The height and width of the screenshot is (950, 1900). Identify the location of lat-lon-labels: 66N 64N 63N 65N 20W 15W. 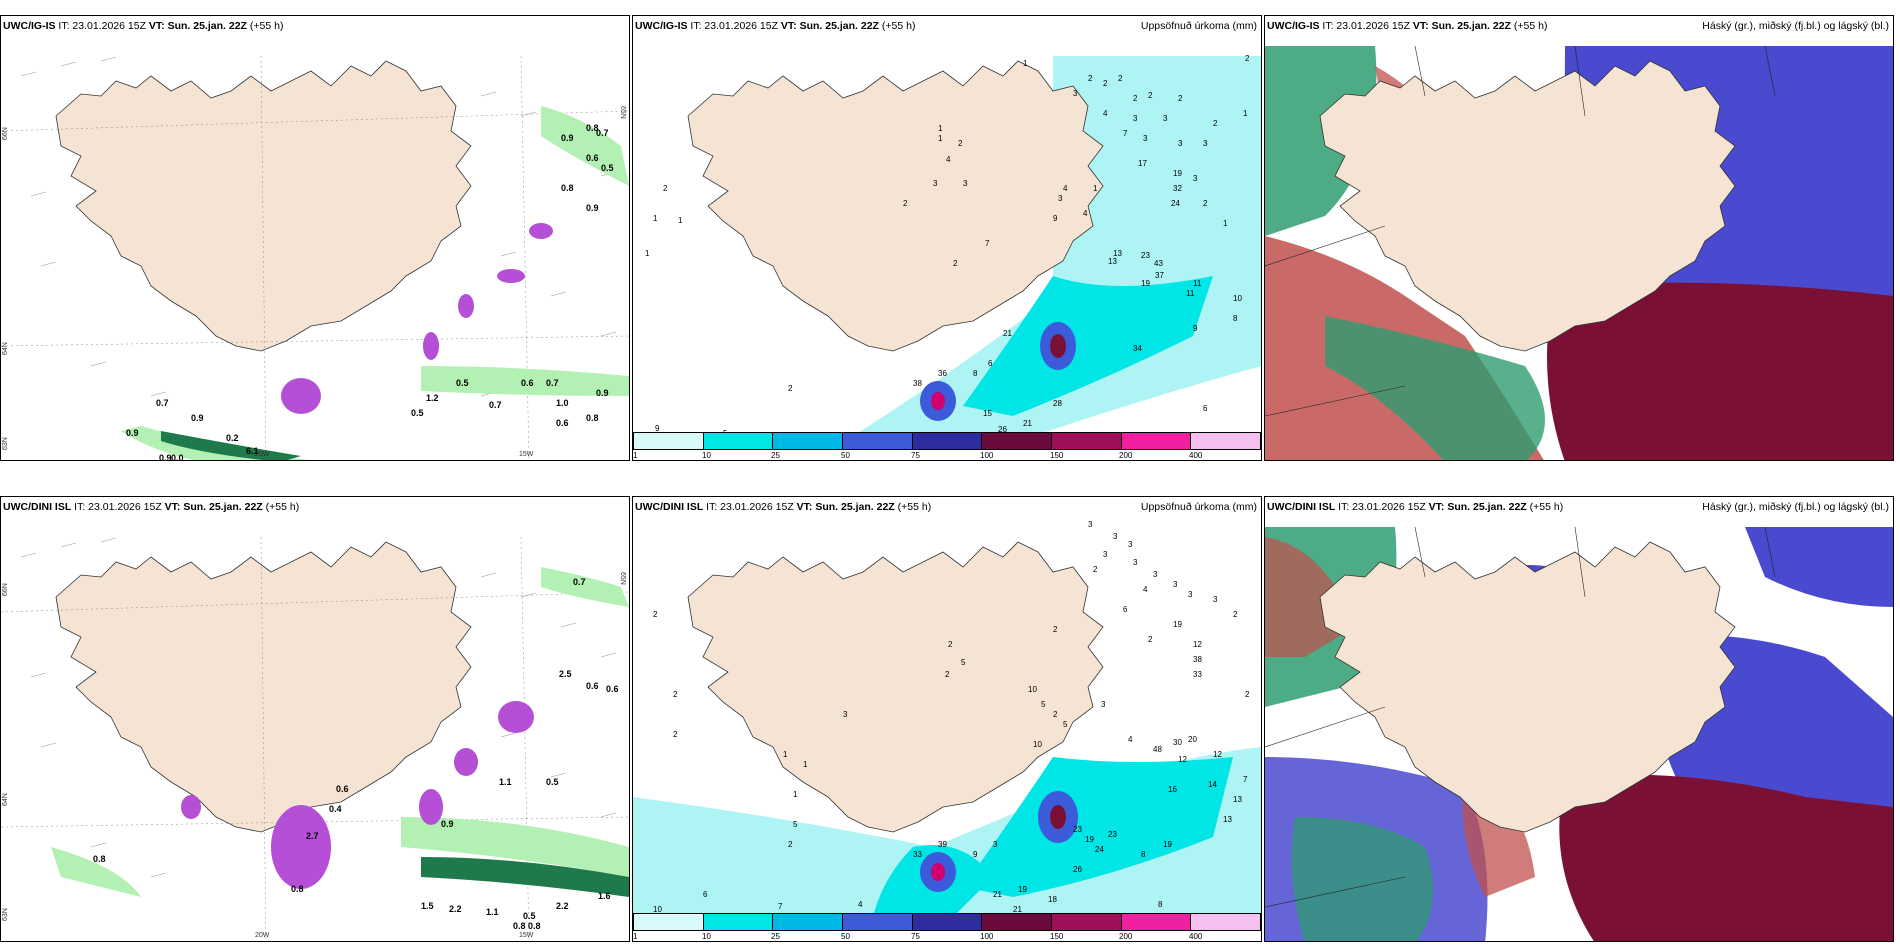
(314, 282).